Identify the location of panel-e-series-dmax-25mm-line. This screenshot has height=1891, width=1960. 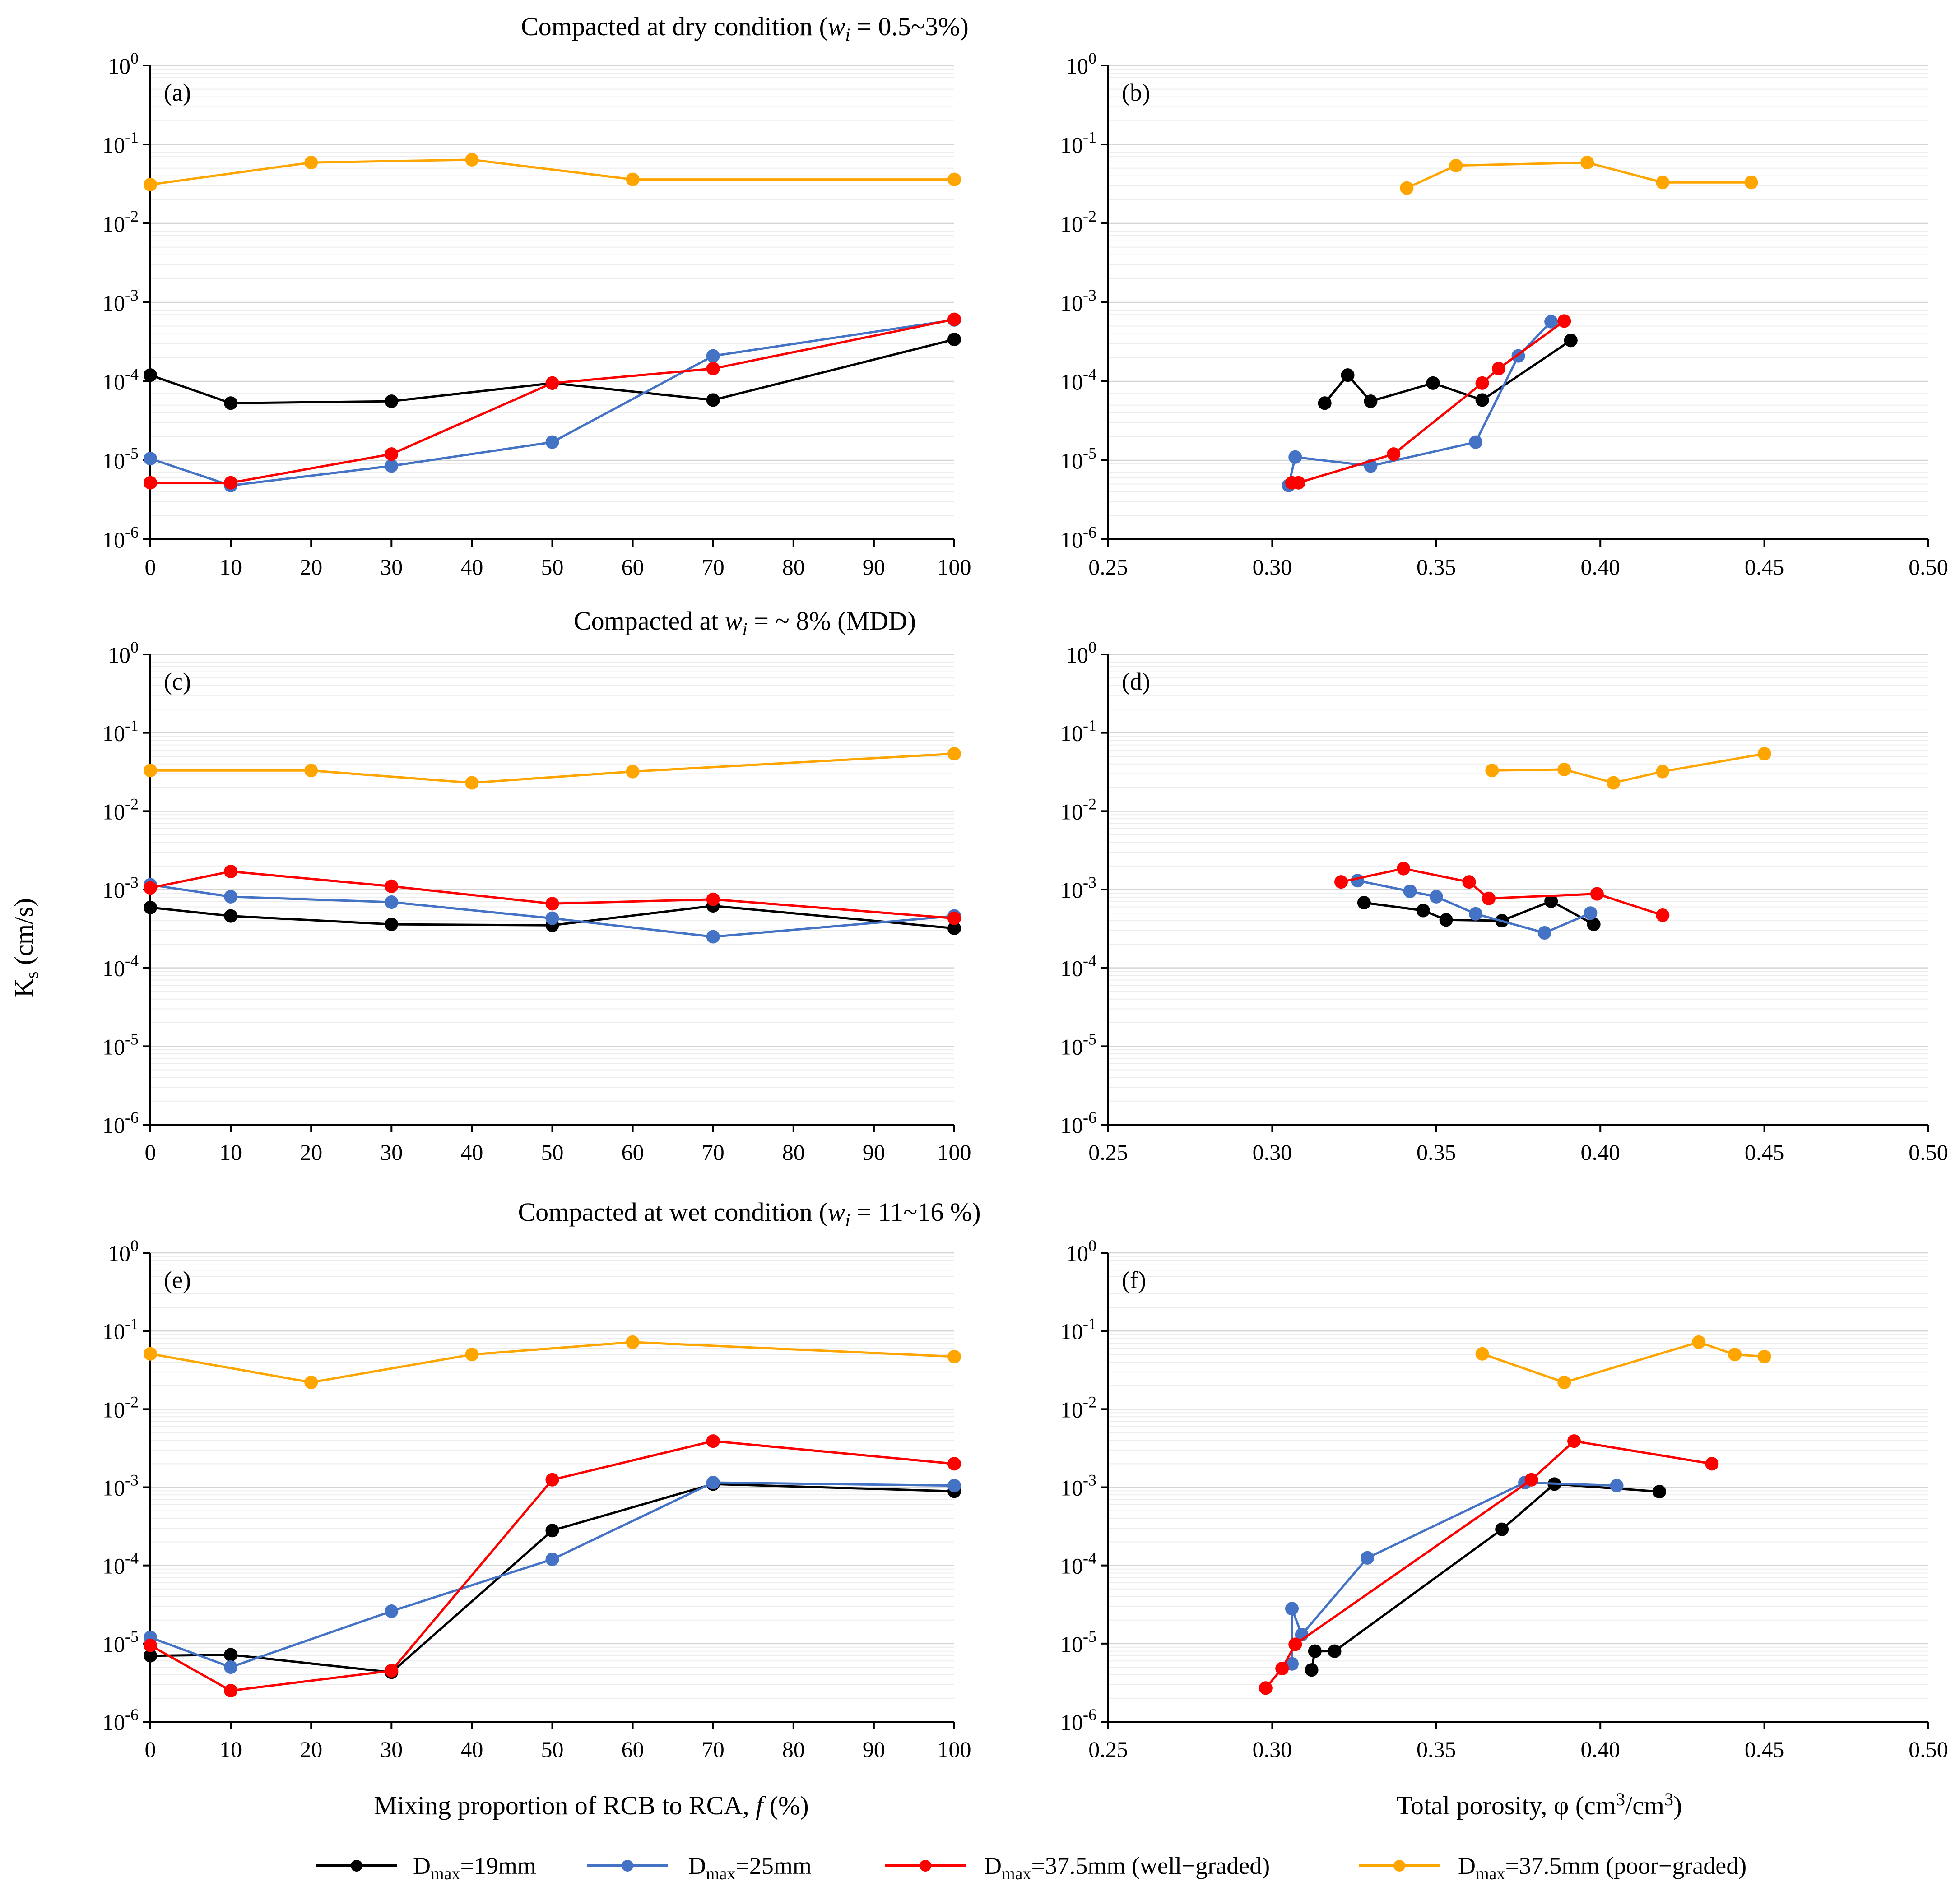
(552, 1575).